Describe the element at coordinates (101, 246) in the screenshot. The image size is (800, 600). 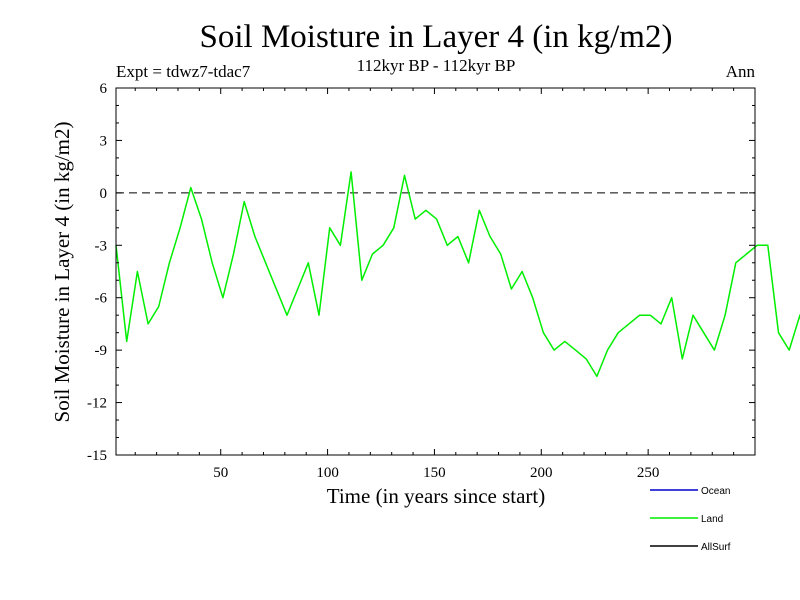
I see `y-tick-label: -3` at that location.